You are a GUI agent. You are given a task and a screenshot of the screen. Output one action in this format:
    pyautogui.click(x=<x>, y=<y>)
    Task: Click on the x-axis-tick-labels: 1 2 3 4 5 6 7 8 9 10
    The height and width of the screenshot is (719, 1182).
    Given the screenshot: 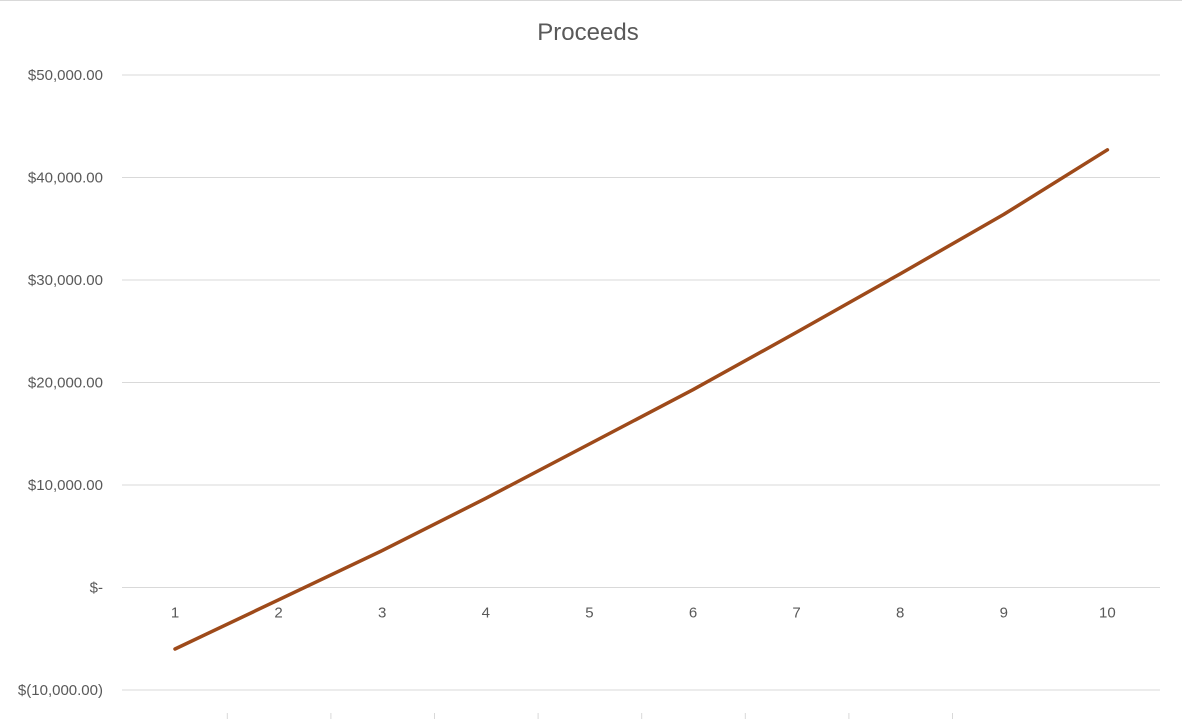 What is the action you would take?
    pyautogui.click(x=643, y=613)
    